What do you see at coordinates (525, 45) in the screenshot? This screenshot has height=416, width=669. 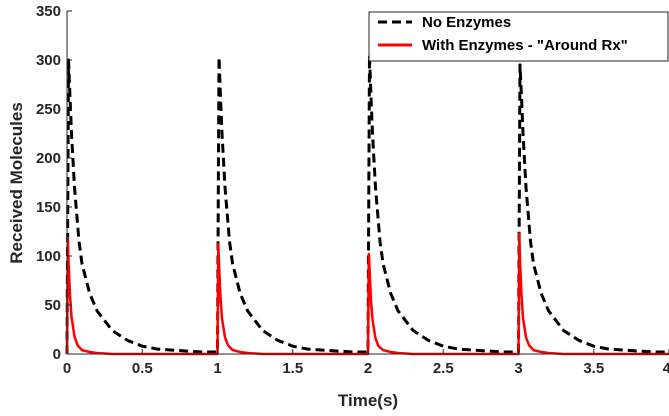 I see `legend-label-with-enzymes: With Enzymes - "Around Rx"` at bounding box center [525, 45].